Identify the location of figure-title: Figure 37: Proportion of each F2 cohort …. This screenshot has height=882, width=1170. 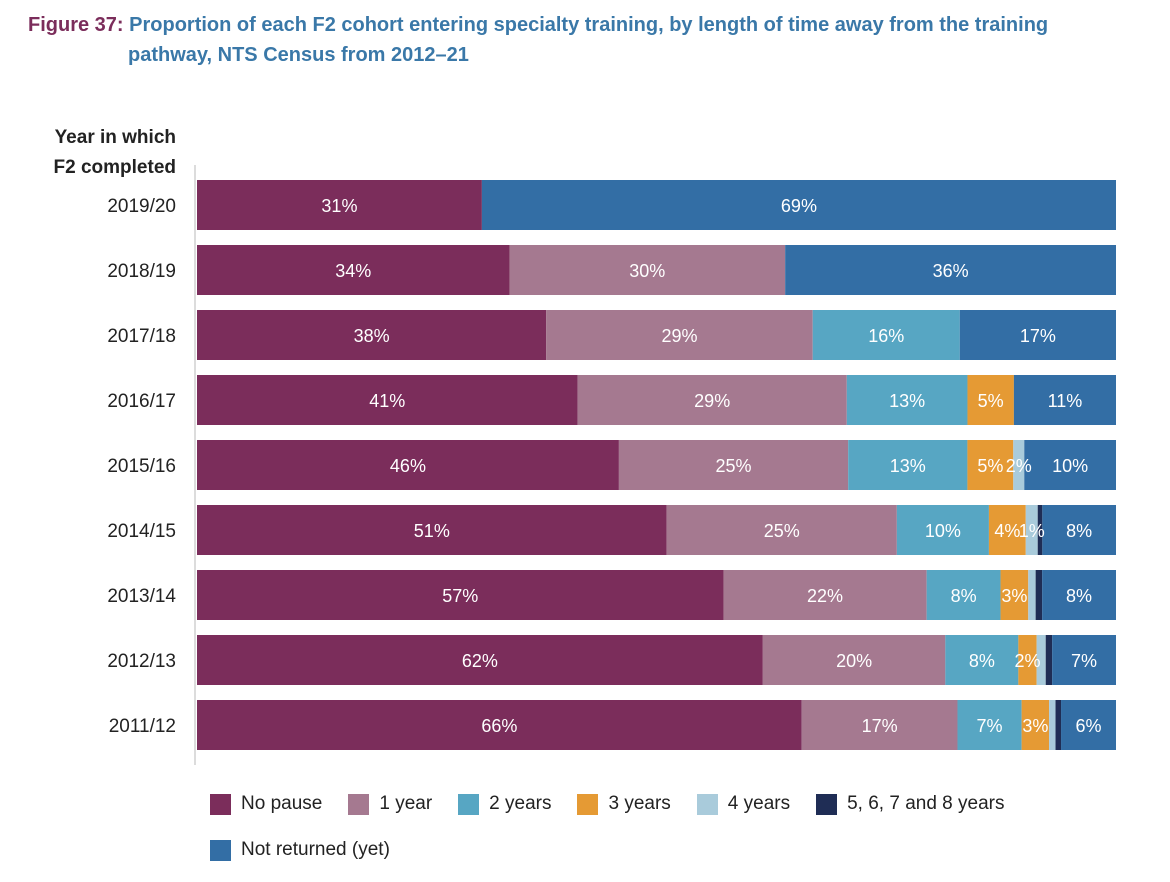
(583, 40).